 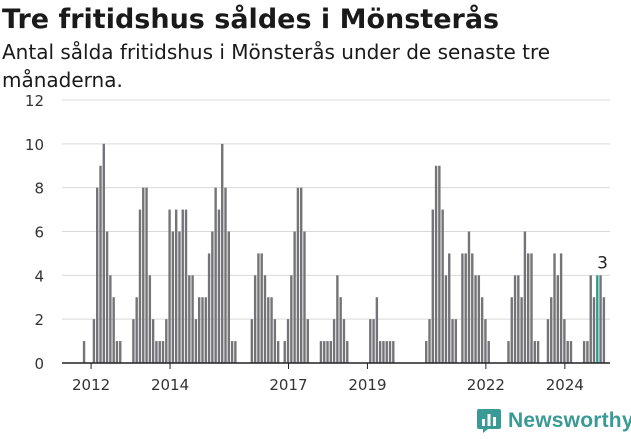 What do you see at coordinates (91, 385) in the screenshot?
I see `x-tick-label: 2012` at bounding box center [91, 385].